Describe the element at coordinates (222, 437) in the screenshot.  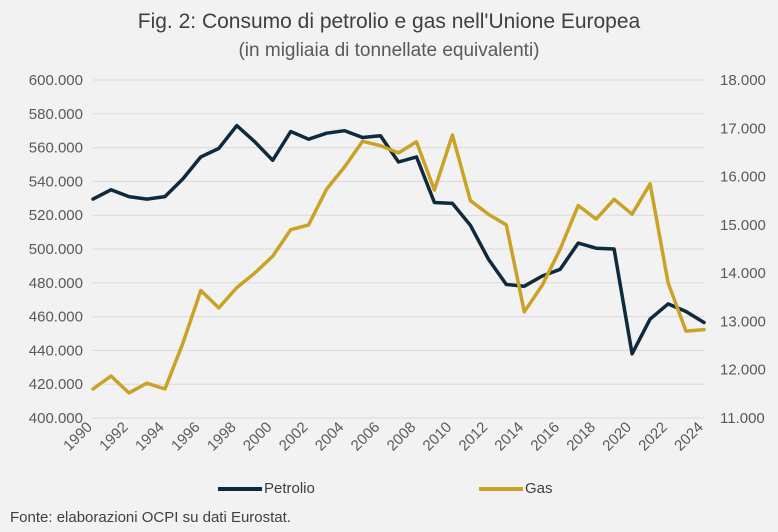
I see `x-axis-tick-label: 1998` at that location.